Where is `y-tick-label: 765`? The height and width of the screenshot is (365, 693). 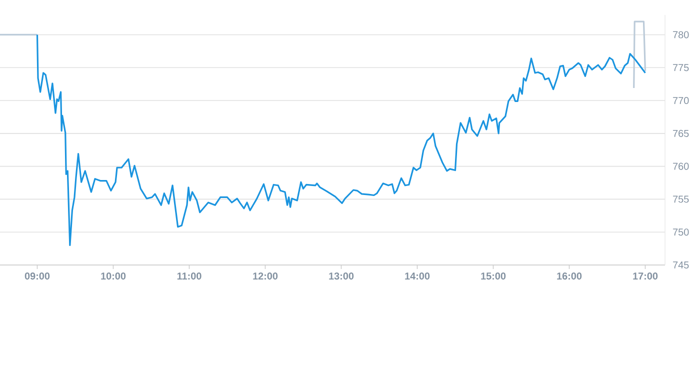 y-tick-label: 765 is located at coordinates (681, 133).